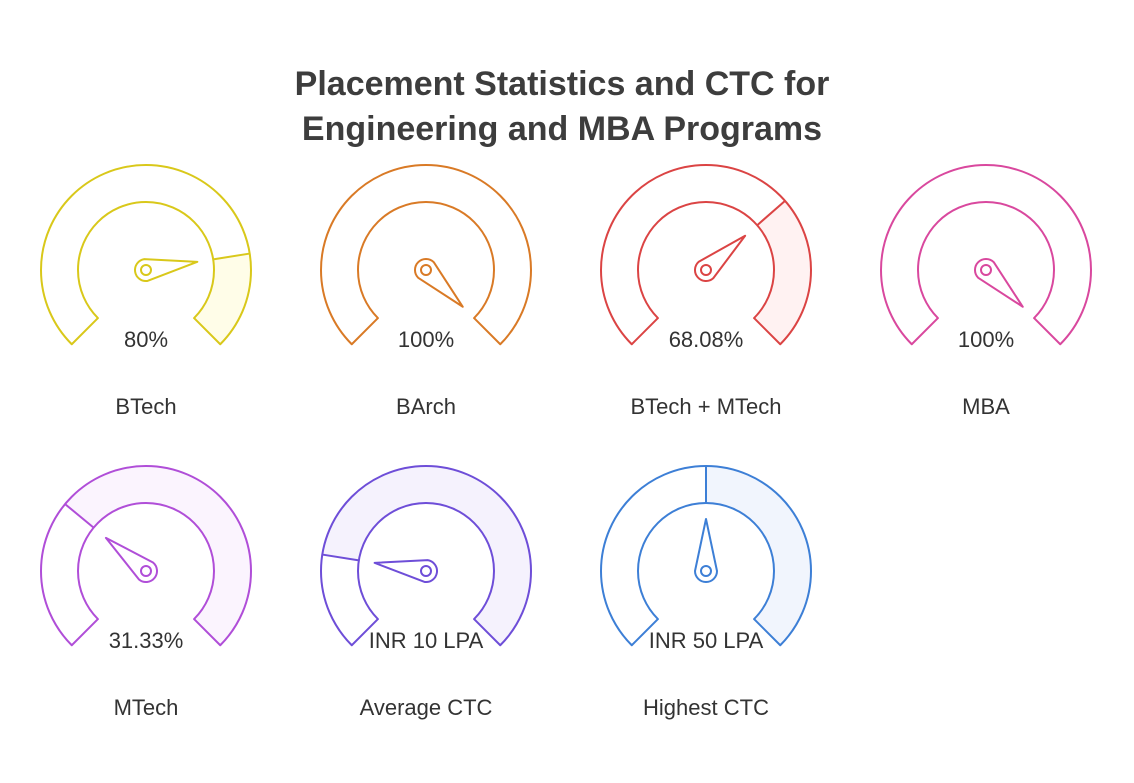  I want to click on gauge-value: 31.33%, so click(146, 640).